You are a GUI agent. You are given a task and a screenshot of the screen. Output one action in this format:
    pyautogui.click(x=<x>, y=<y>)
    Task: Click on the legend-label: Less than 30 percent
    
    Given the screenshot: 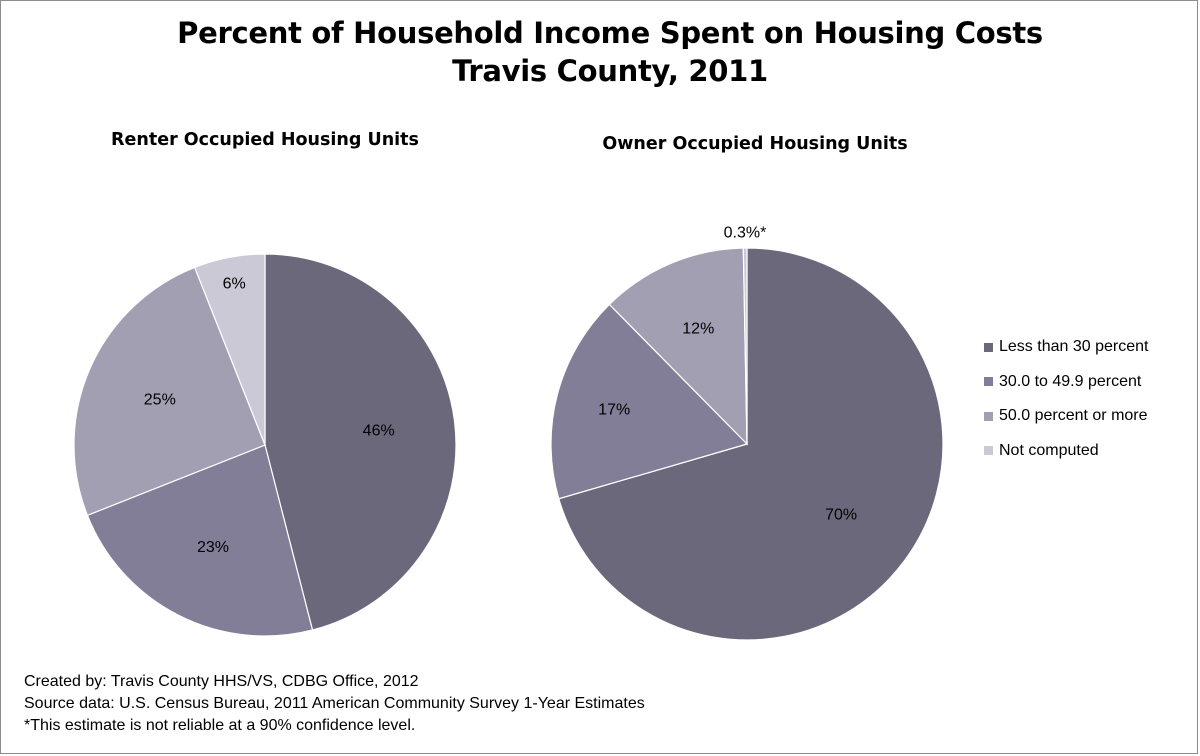 What is the action you would take?
    pyautogui.click(x=1074, y=346)
    